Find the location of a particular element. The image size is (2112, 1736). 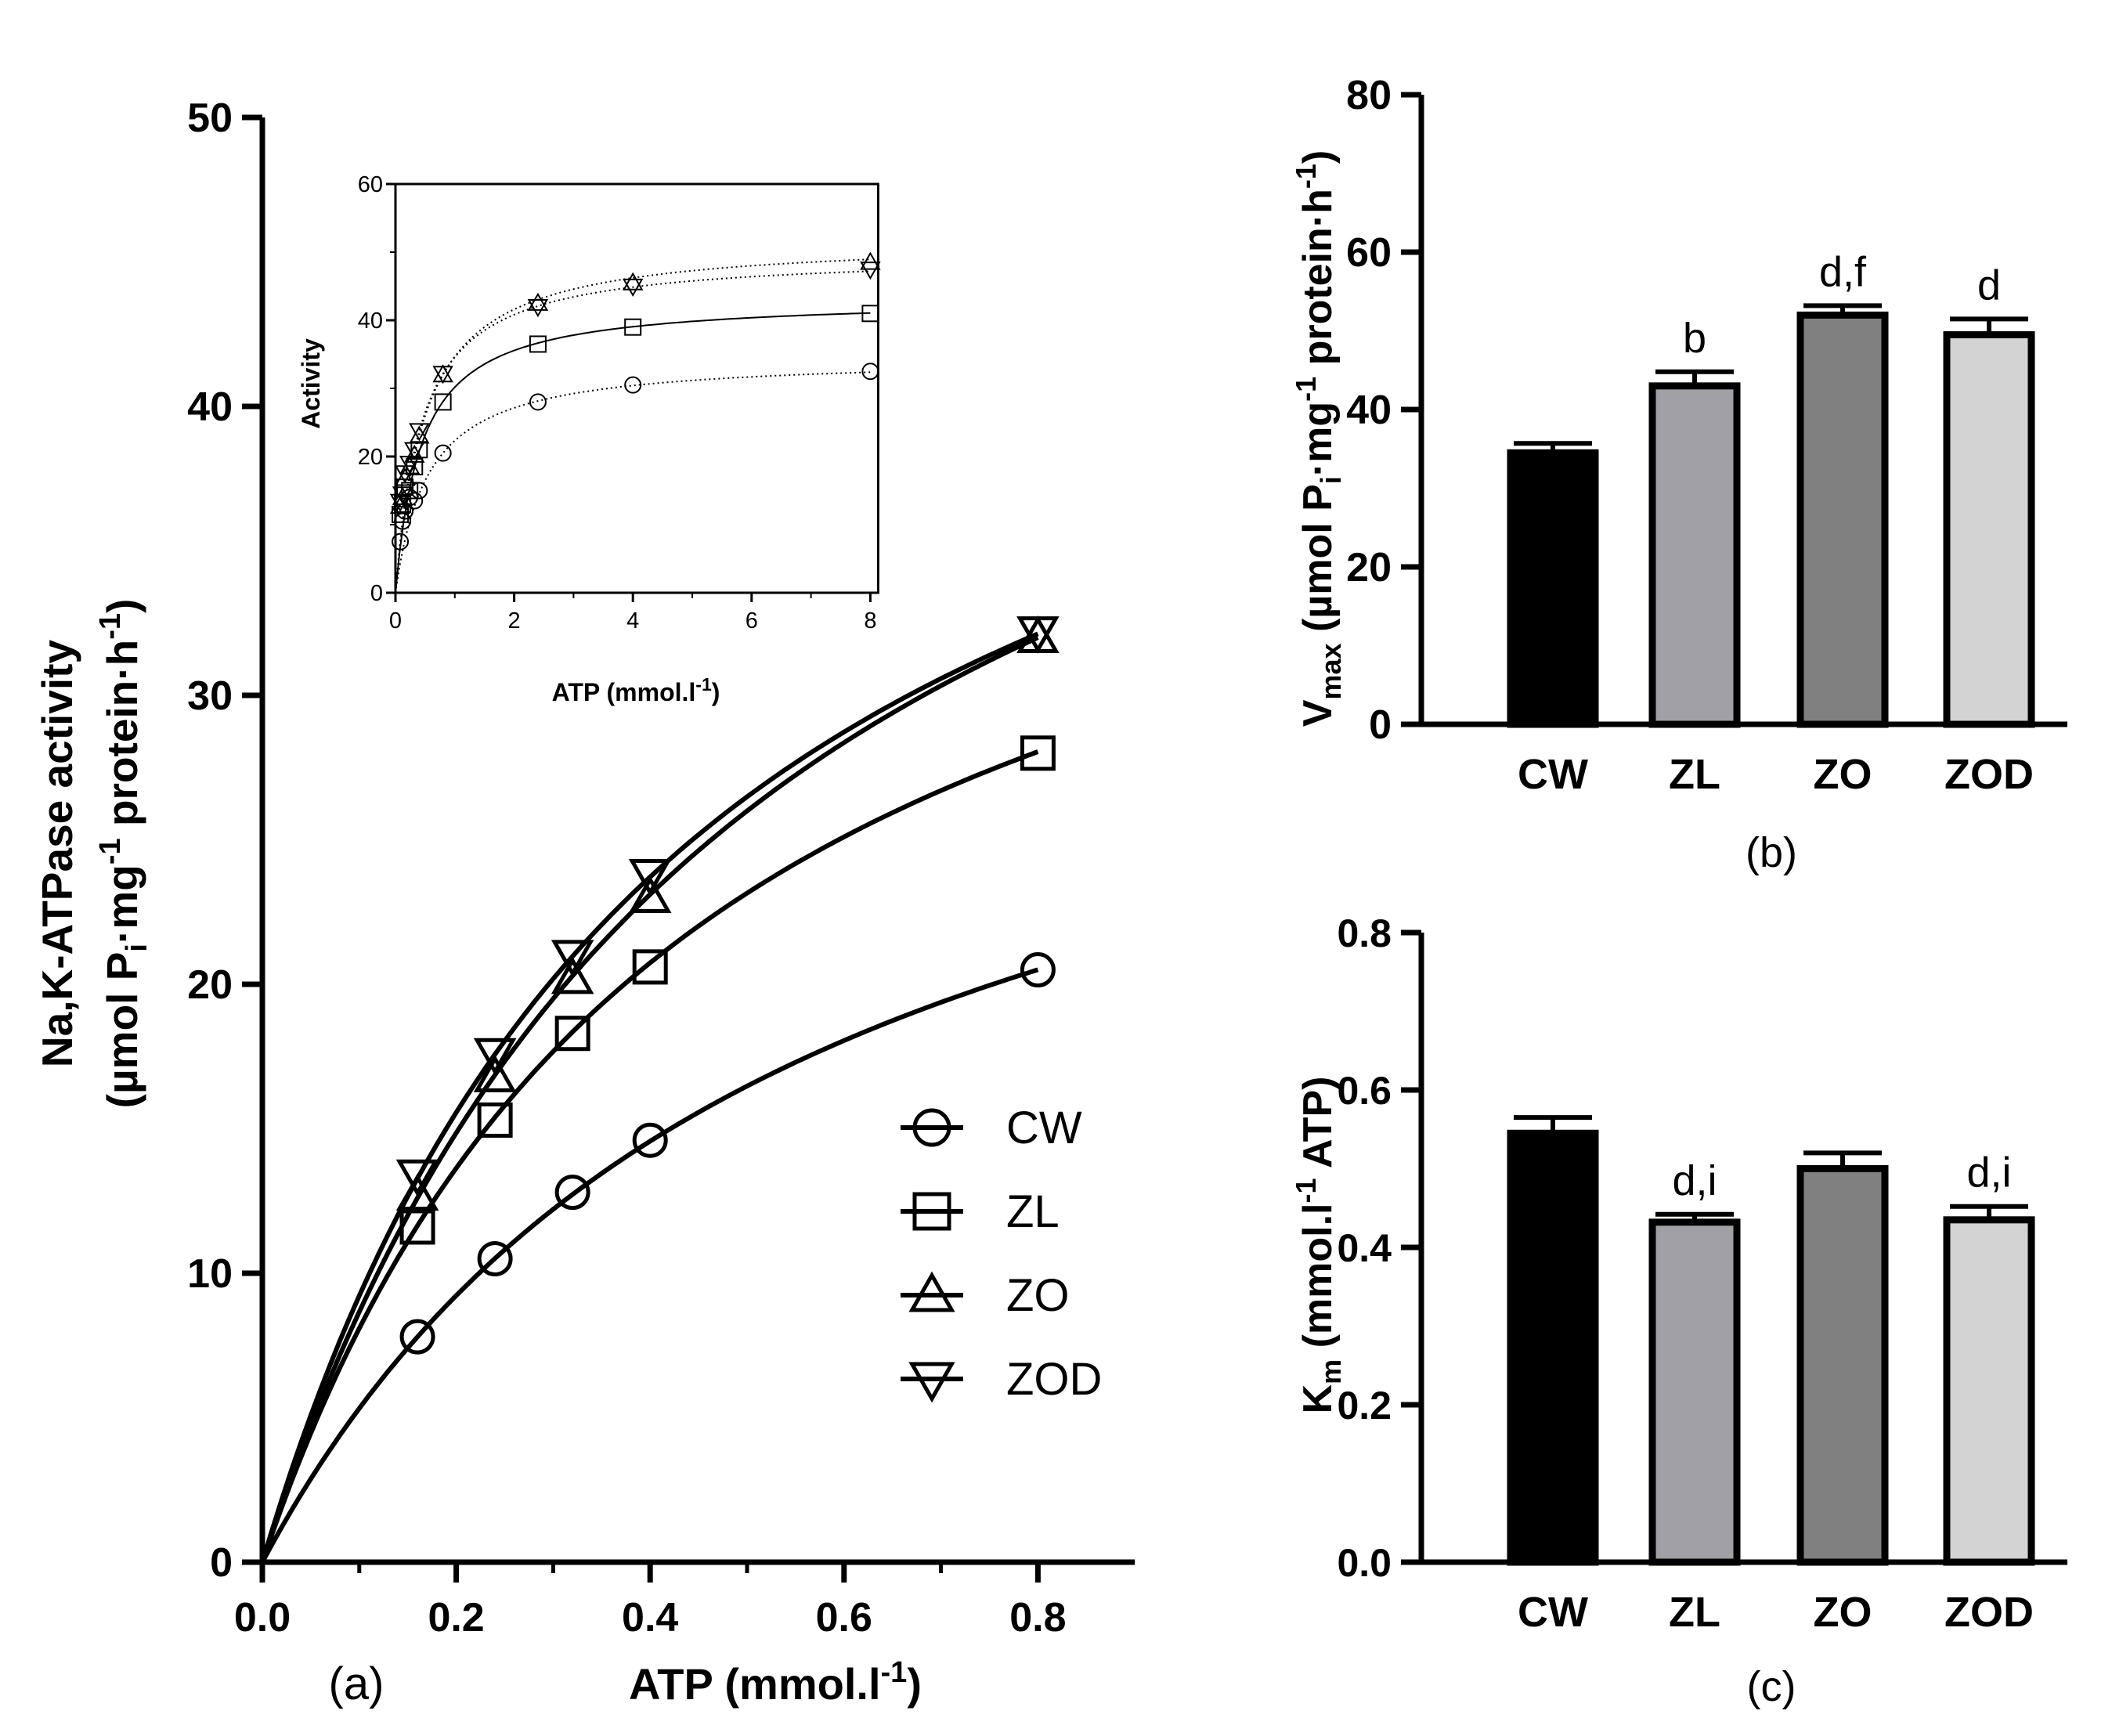

inset-y-tick-label: 40 is located at coordinates (371, 321).